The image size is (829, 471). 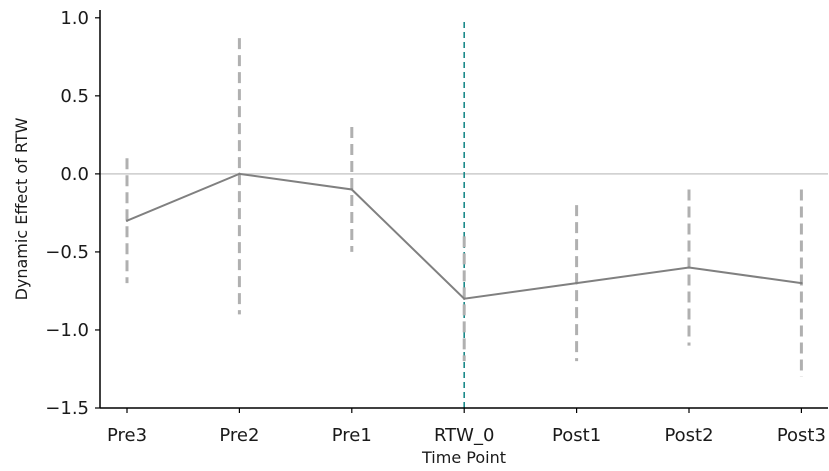 What do you see at coordinates (689, 267) in the screenshot?
I see `data-point-post2` at bounding box center [689, 267].